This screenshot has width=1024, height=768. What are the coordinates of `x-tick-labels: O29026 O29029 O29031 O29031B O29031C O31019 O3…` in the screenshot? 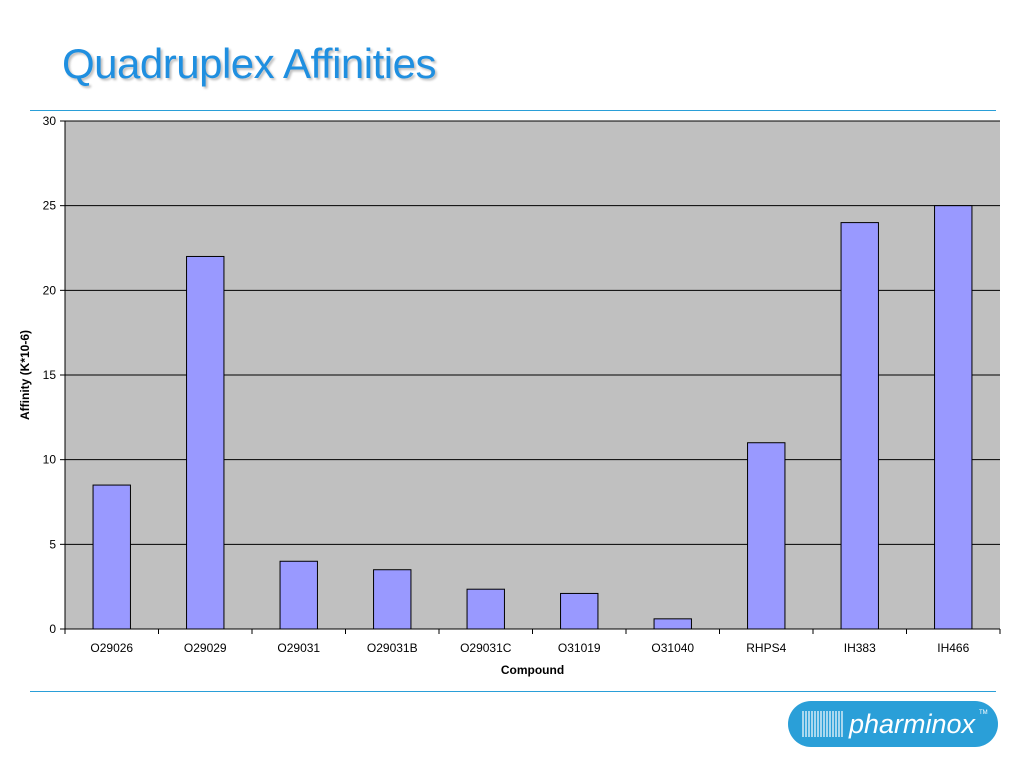 It's located at (529, 648).